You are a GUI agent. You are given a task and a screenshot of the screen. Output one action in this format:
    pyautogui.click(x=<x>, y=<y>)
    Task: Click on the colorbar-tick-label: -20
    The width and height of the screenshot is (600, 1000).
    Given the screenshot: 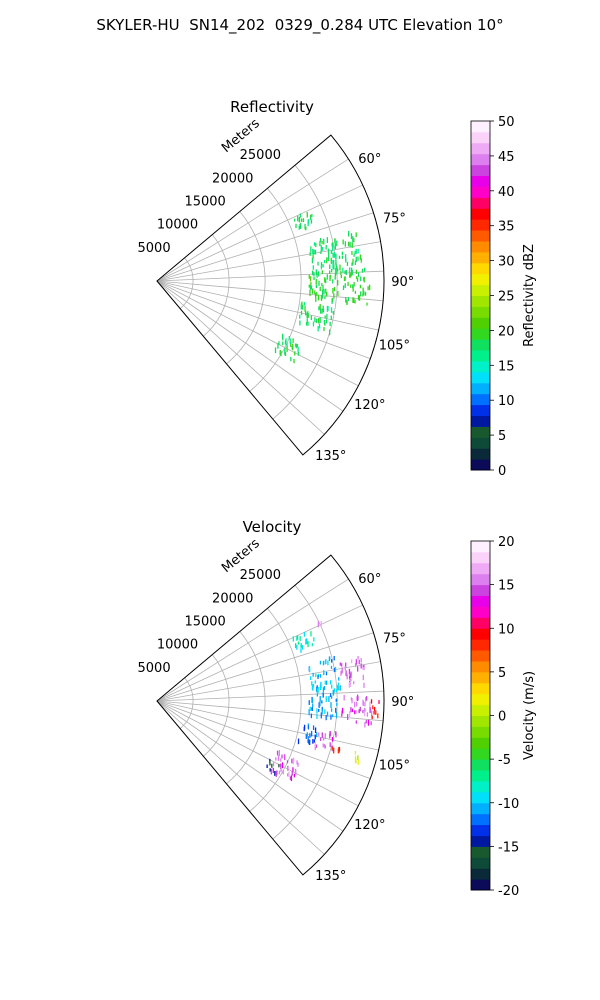 What is the action you would take?
    pyautogui.click(x=508, y=891)
    